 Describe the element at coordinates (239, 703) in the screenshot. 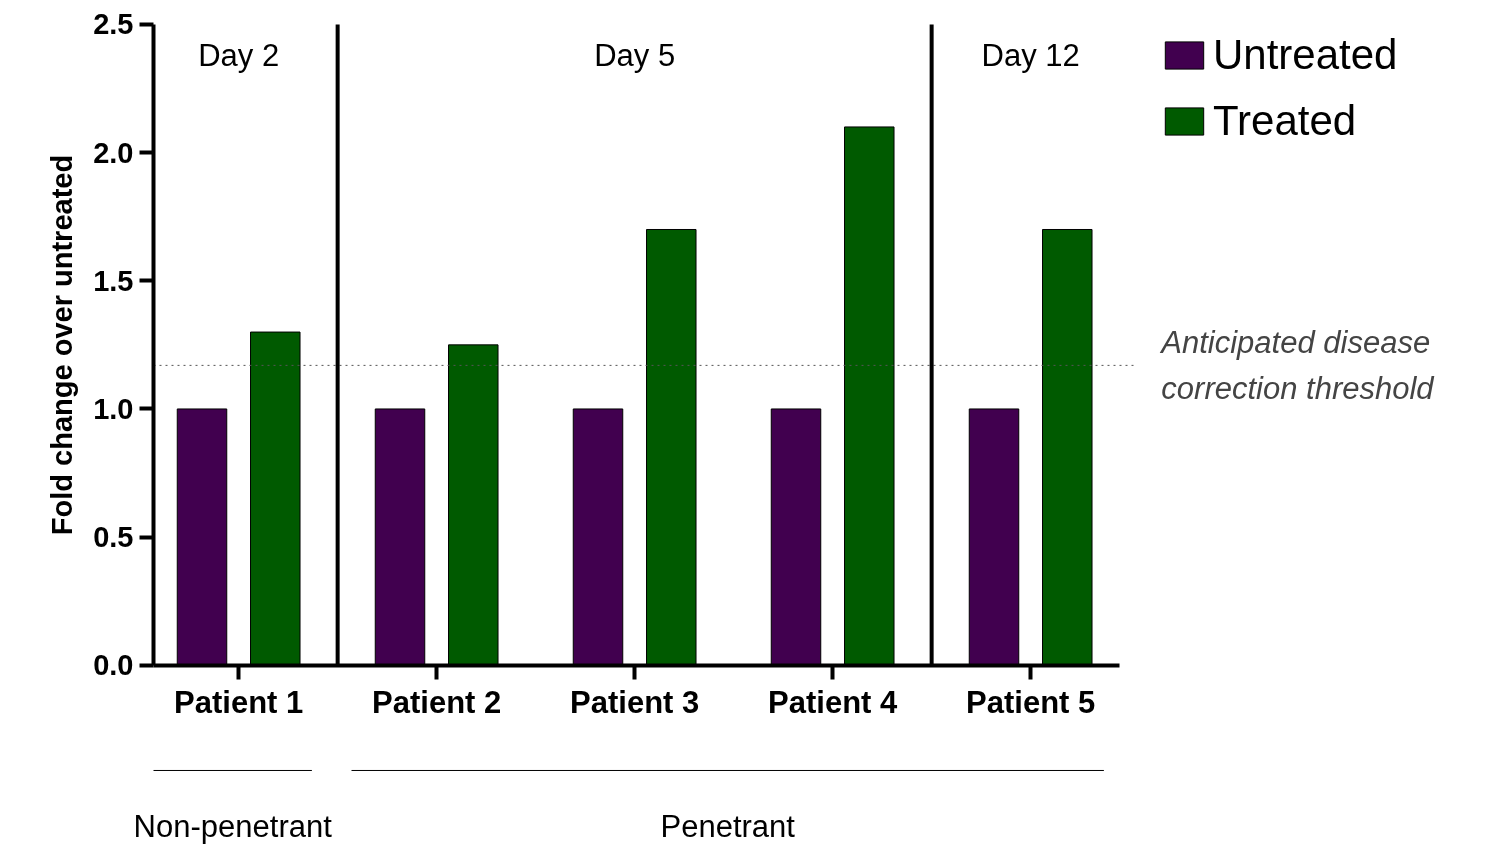

I see `x-tick-label: Patient 1` at that location.